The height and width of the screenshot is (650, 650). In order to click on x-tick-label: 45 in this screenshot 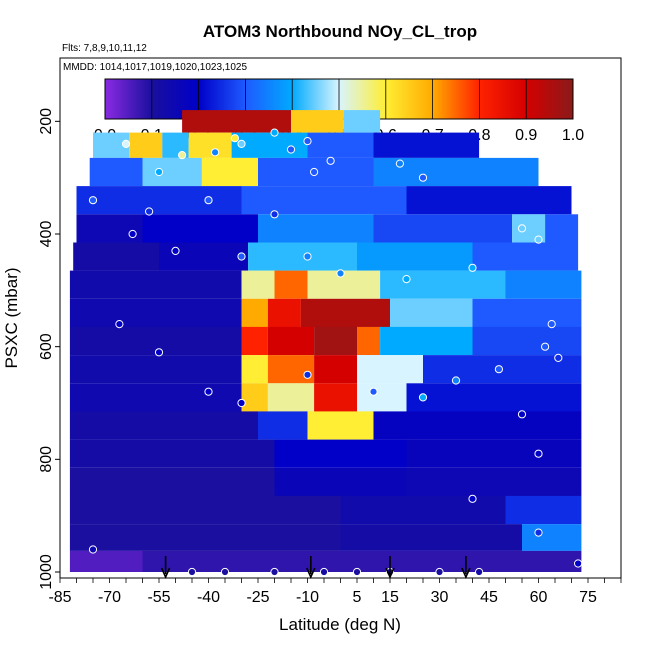, I will do `click(489, 597)`.